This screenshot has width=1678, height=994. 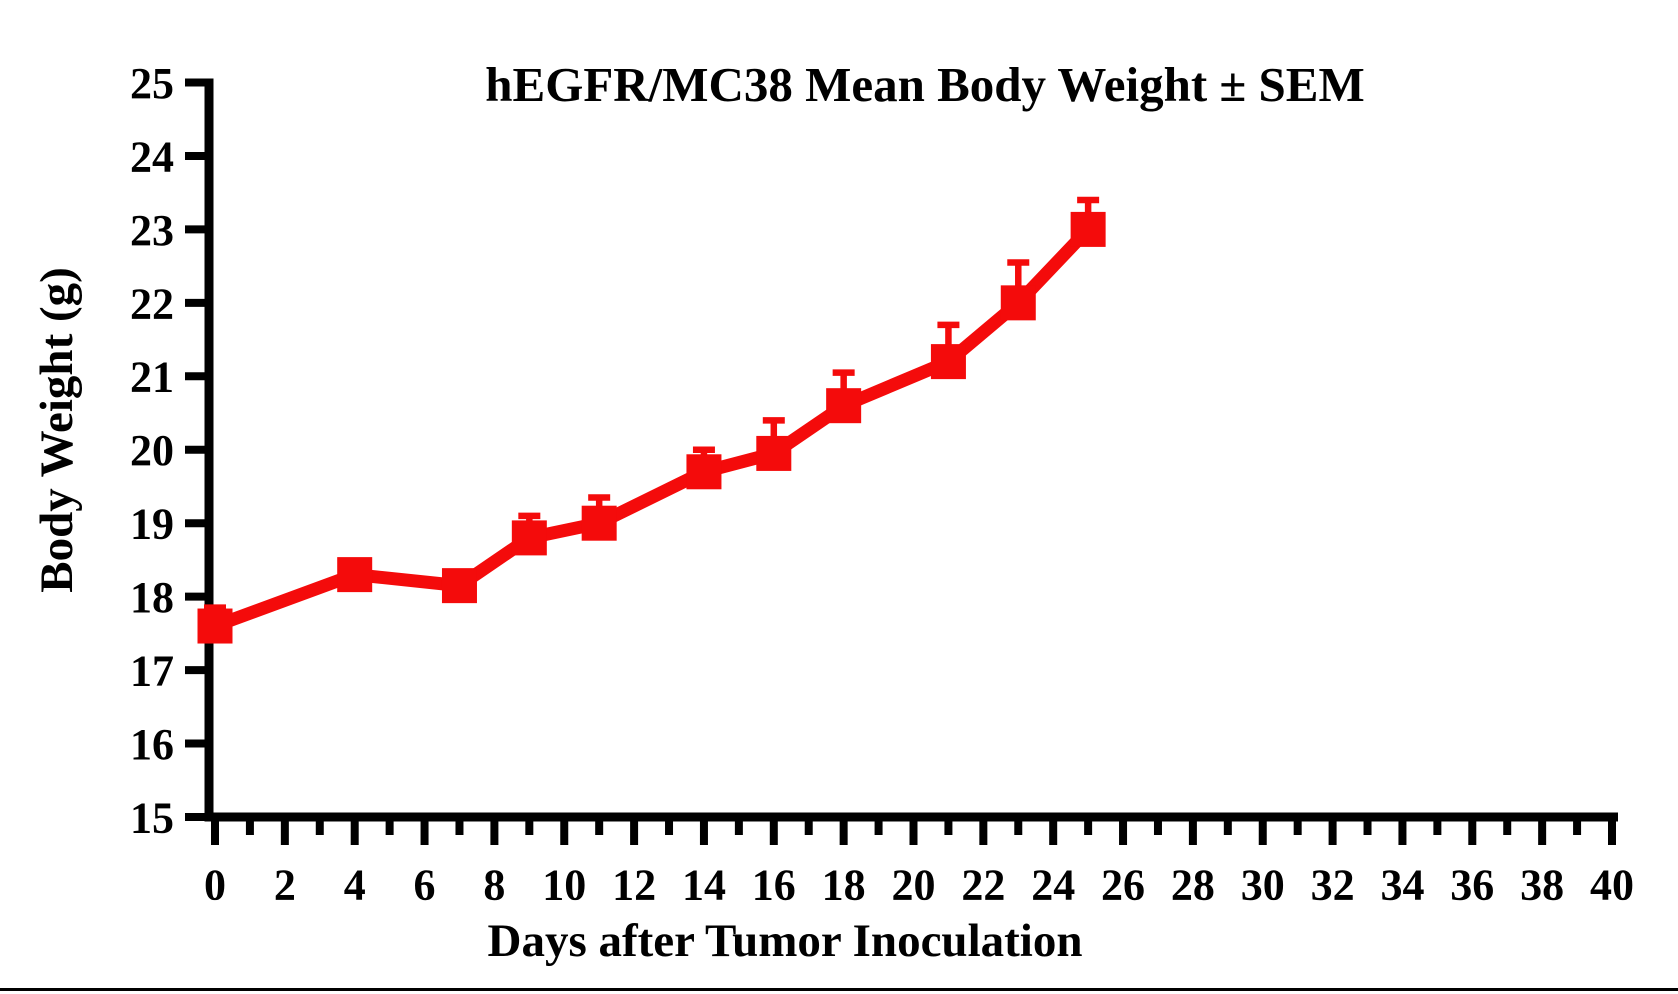 What do you see at coordinates (152, 303) in the screenshot?
I see `y-tick-label: 22` at bounding box center [152, 303].